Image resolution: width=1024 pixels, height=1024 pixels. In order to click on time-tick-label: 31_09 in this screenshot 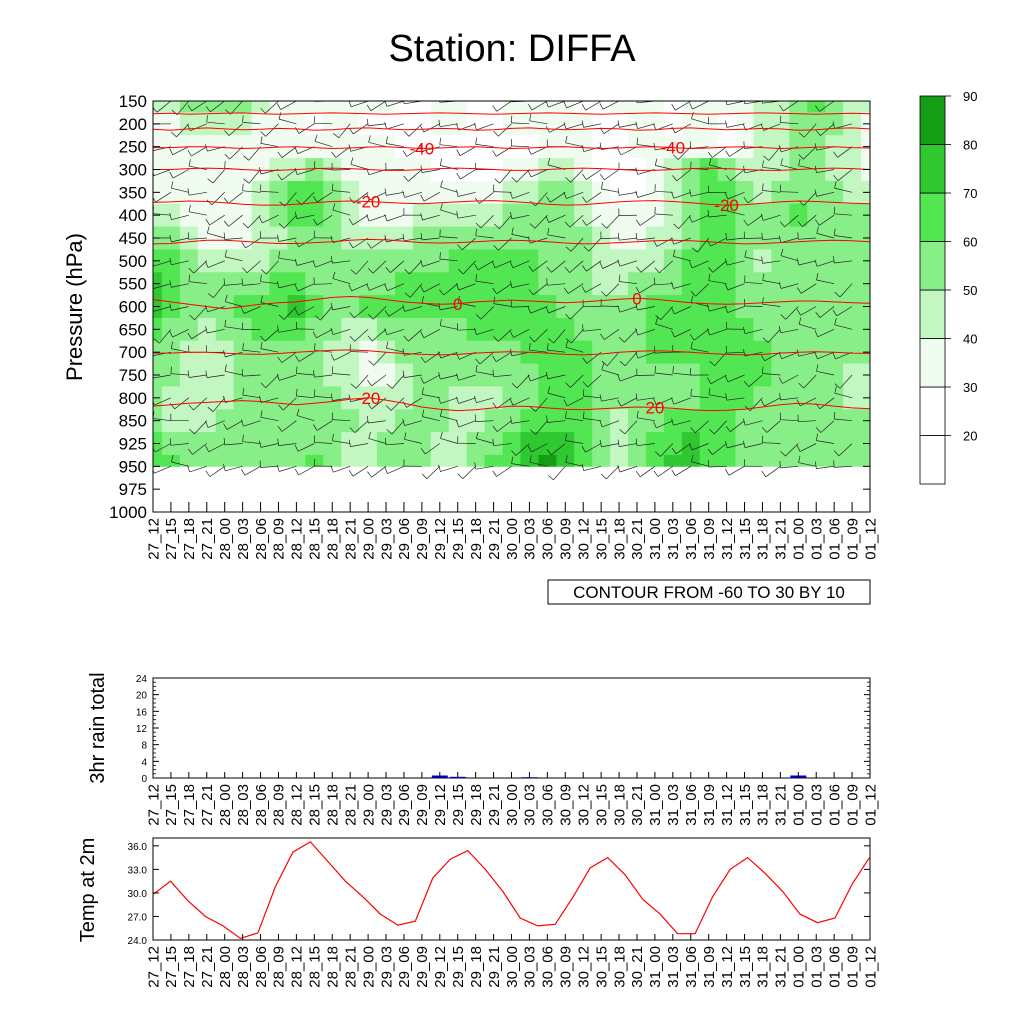, I will do `click(709, 539)`.